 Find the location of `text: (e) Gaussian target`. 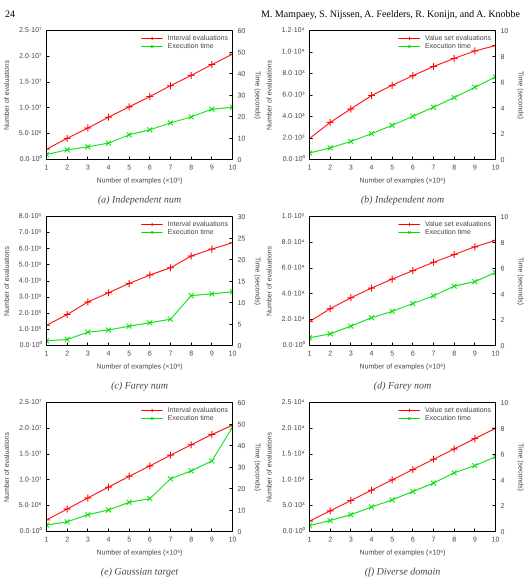

text: (e) Gaussian target is located at coordinates (139, 572).